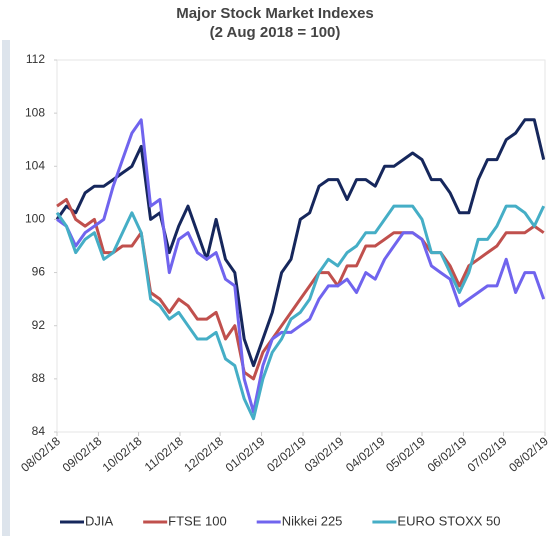 The width and height of the screenshot is (550, 538). Describe the element at coordinates (39, 272) in the screenshot. I see `y-tick-label: 96` at that location.